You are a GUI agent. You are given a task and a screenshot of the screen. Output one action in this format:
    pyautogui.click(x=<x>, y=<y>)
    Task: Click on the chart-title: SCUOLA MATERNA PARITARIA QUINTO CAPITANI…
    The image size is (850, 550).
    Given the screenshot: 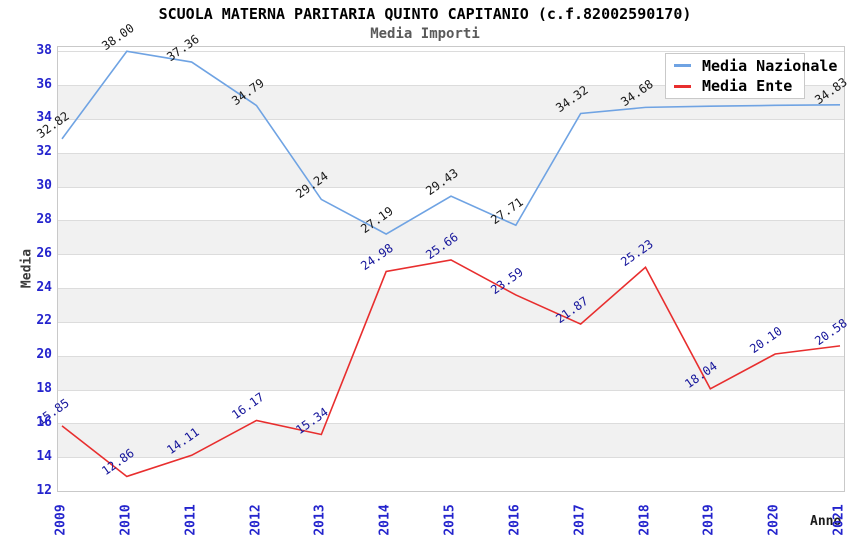 What is the action you would take?
    pyautogui.click(x=425, y=14)
    